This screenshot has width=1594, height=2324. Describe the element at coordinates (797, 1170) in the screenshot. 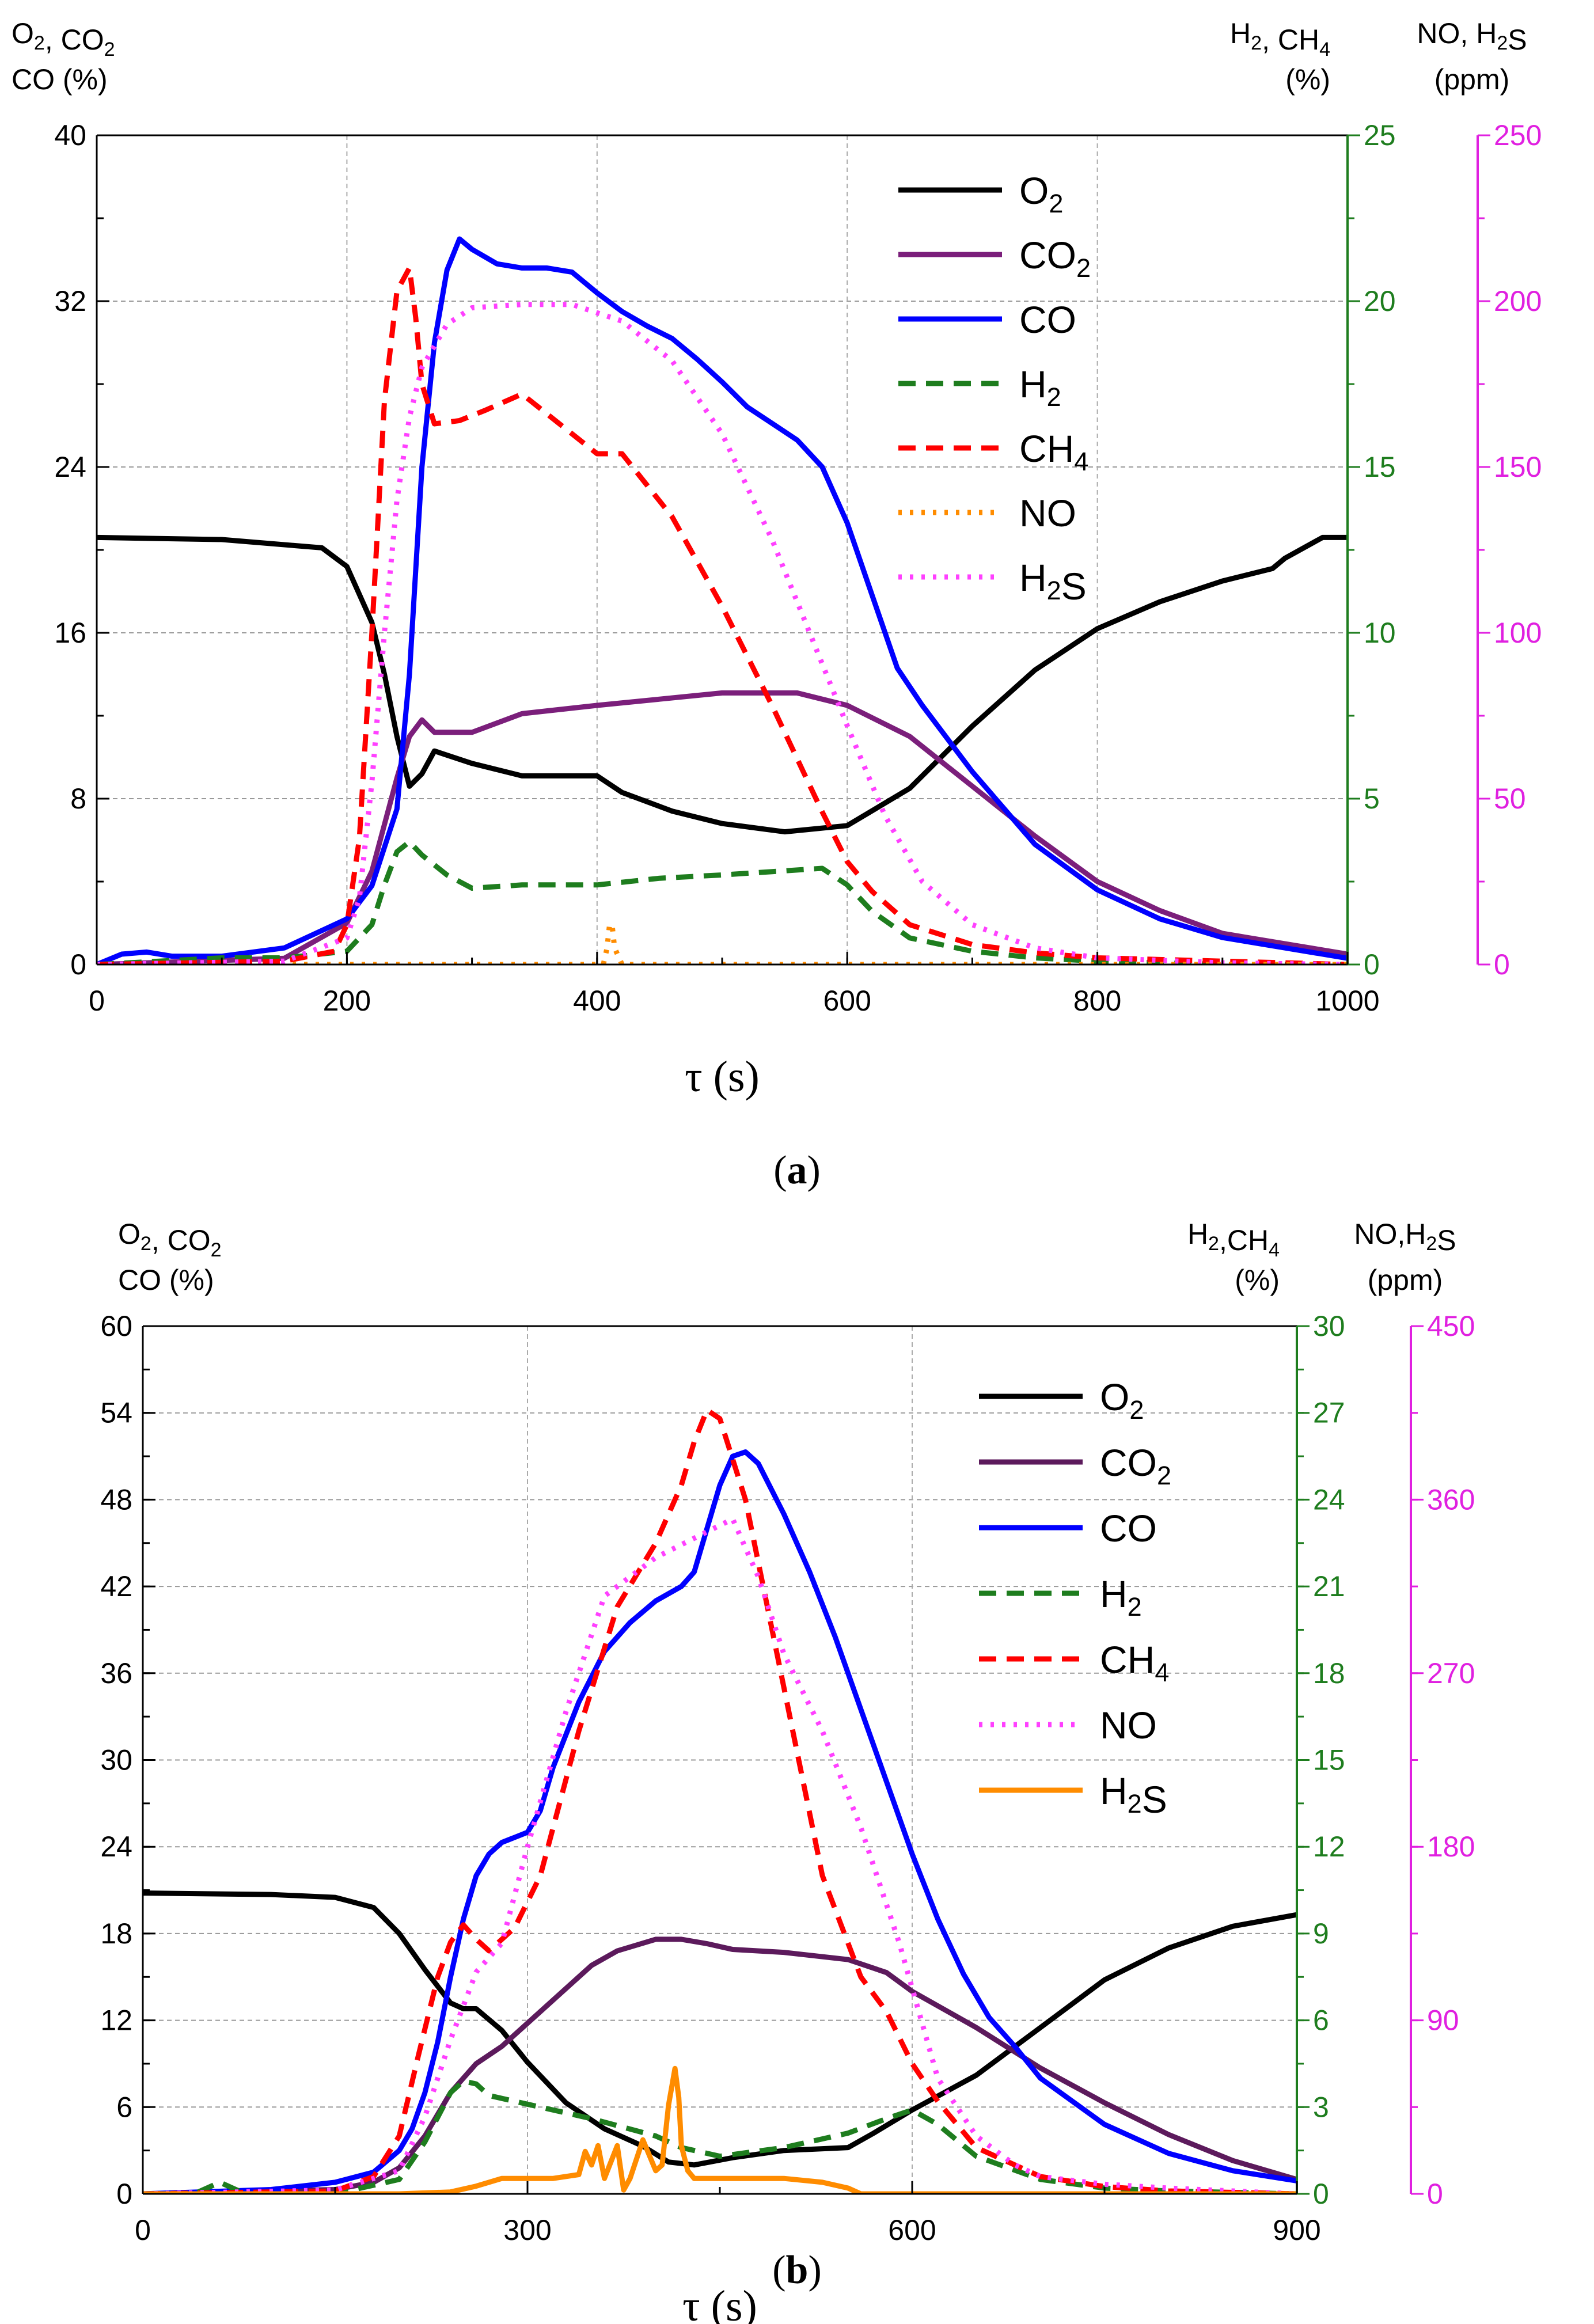

I see `caption-a: (a)` at that location.